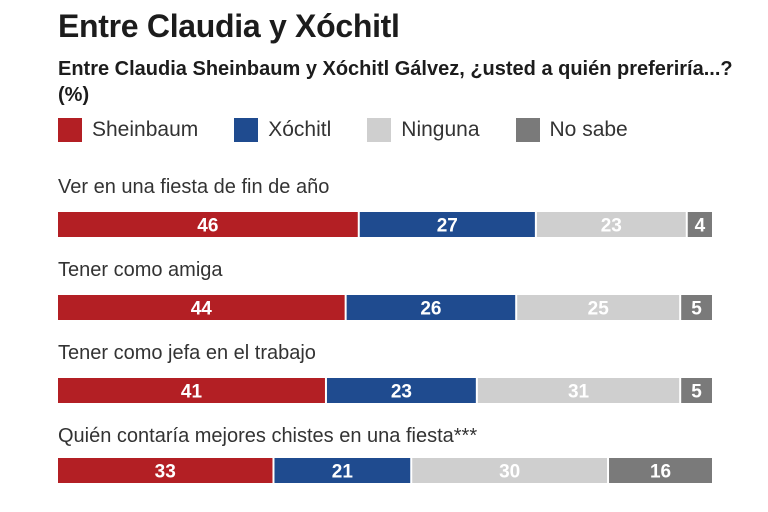  I want to click on legend-item-ninguna: Ninguna, so click(423, 130).